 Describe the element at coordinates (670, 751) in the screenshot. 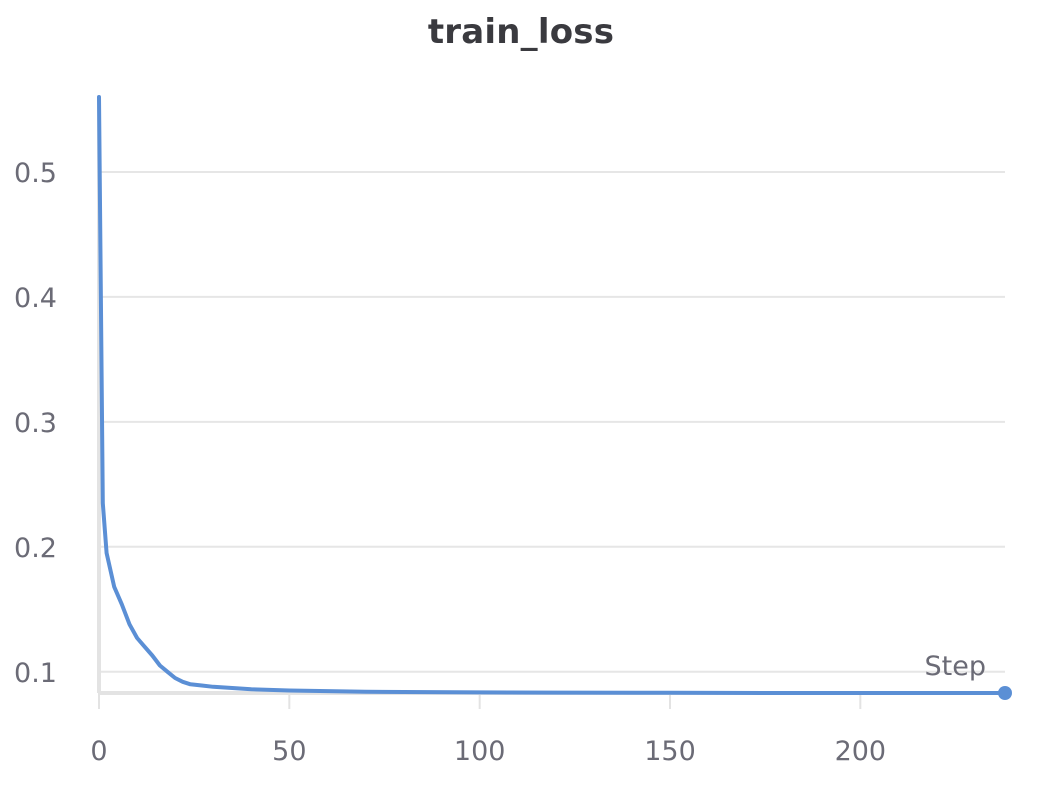

I see `x-tick-label: 150` at that location.